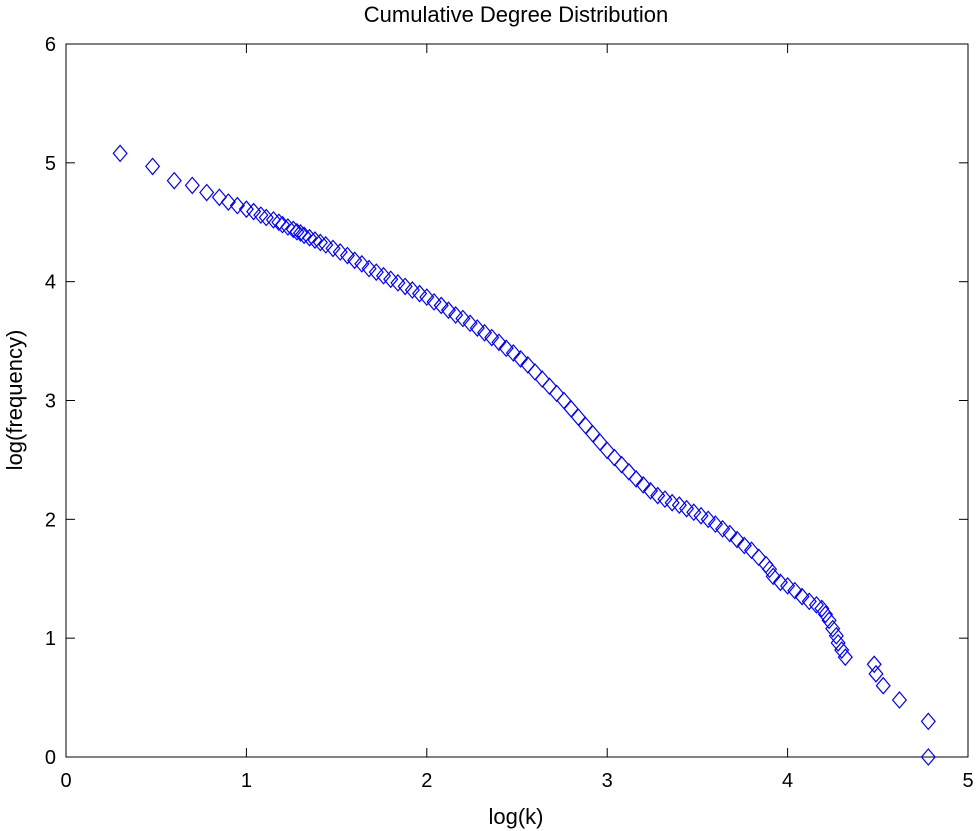  I want to click on x-tick-label: 1, so click(246, 781).